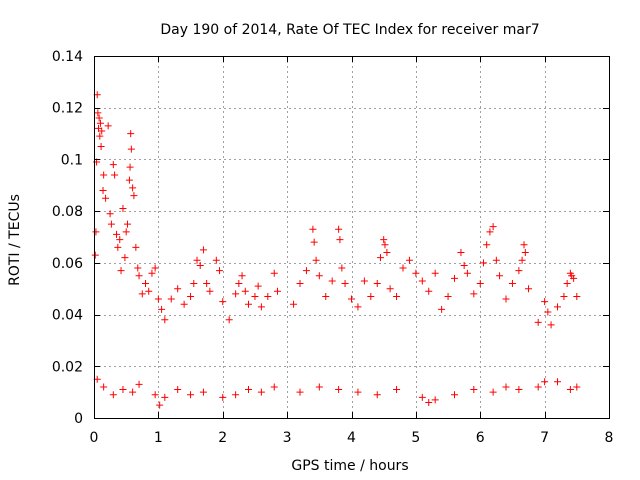 Image resolution: width=640 pixels, height=480 pixels. I want to click on x-tick-label: 7, so click(544, 438).